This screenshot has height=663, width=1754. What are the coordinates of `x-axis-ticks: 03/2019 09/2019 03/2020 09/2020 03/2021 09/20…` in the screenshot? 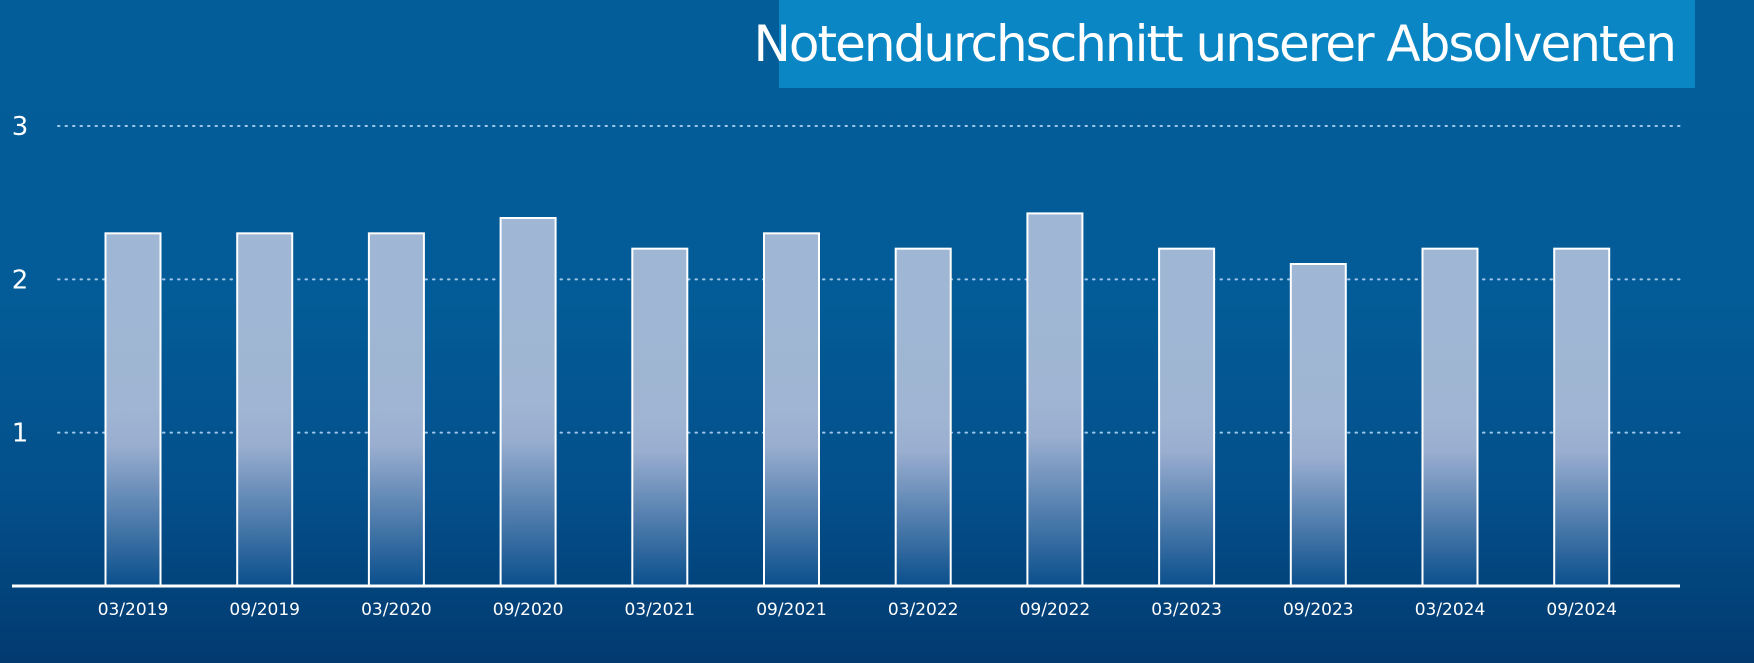 It's located at (857, 610).